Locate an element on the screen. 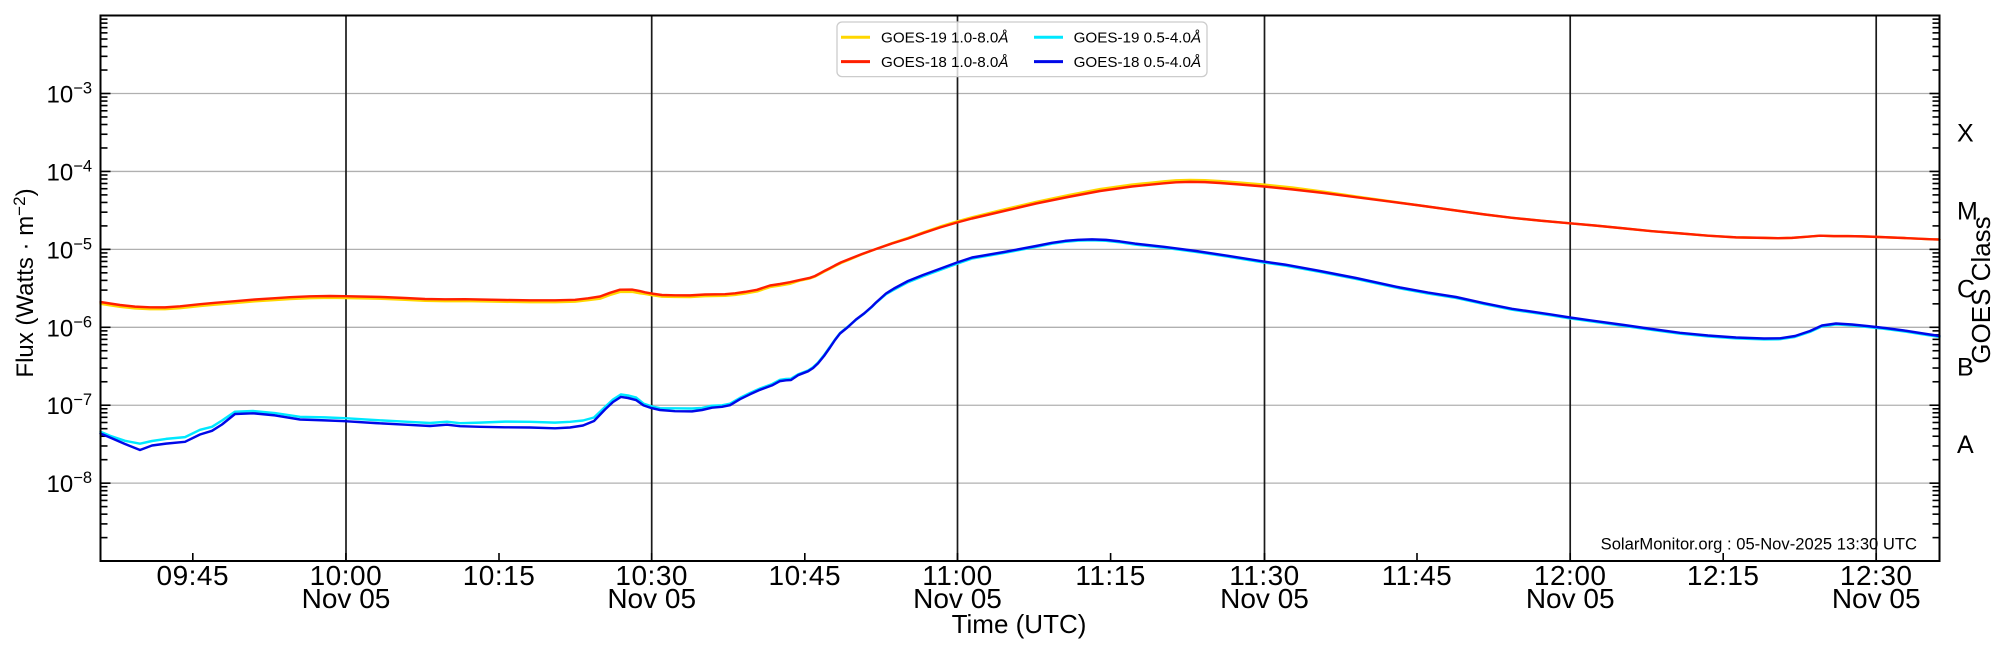 This screenshot has height=655, width=2000. svg-text: 10⁻⁸ is located at coordinates (69, 483).